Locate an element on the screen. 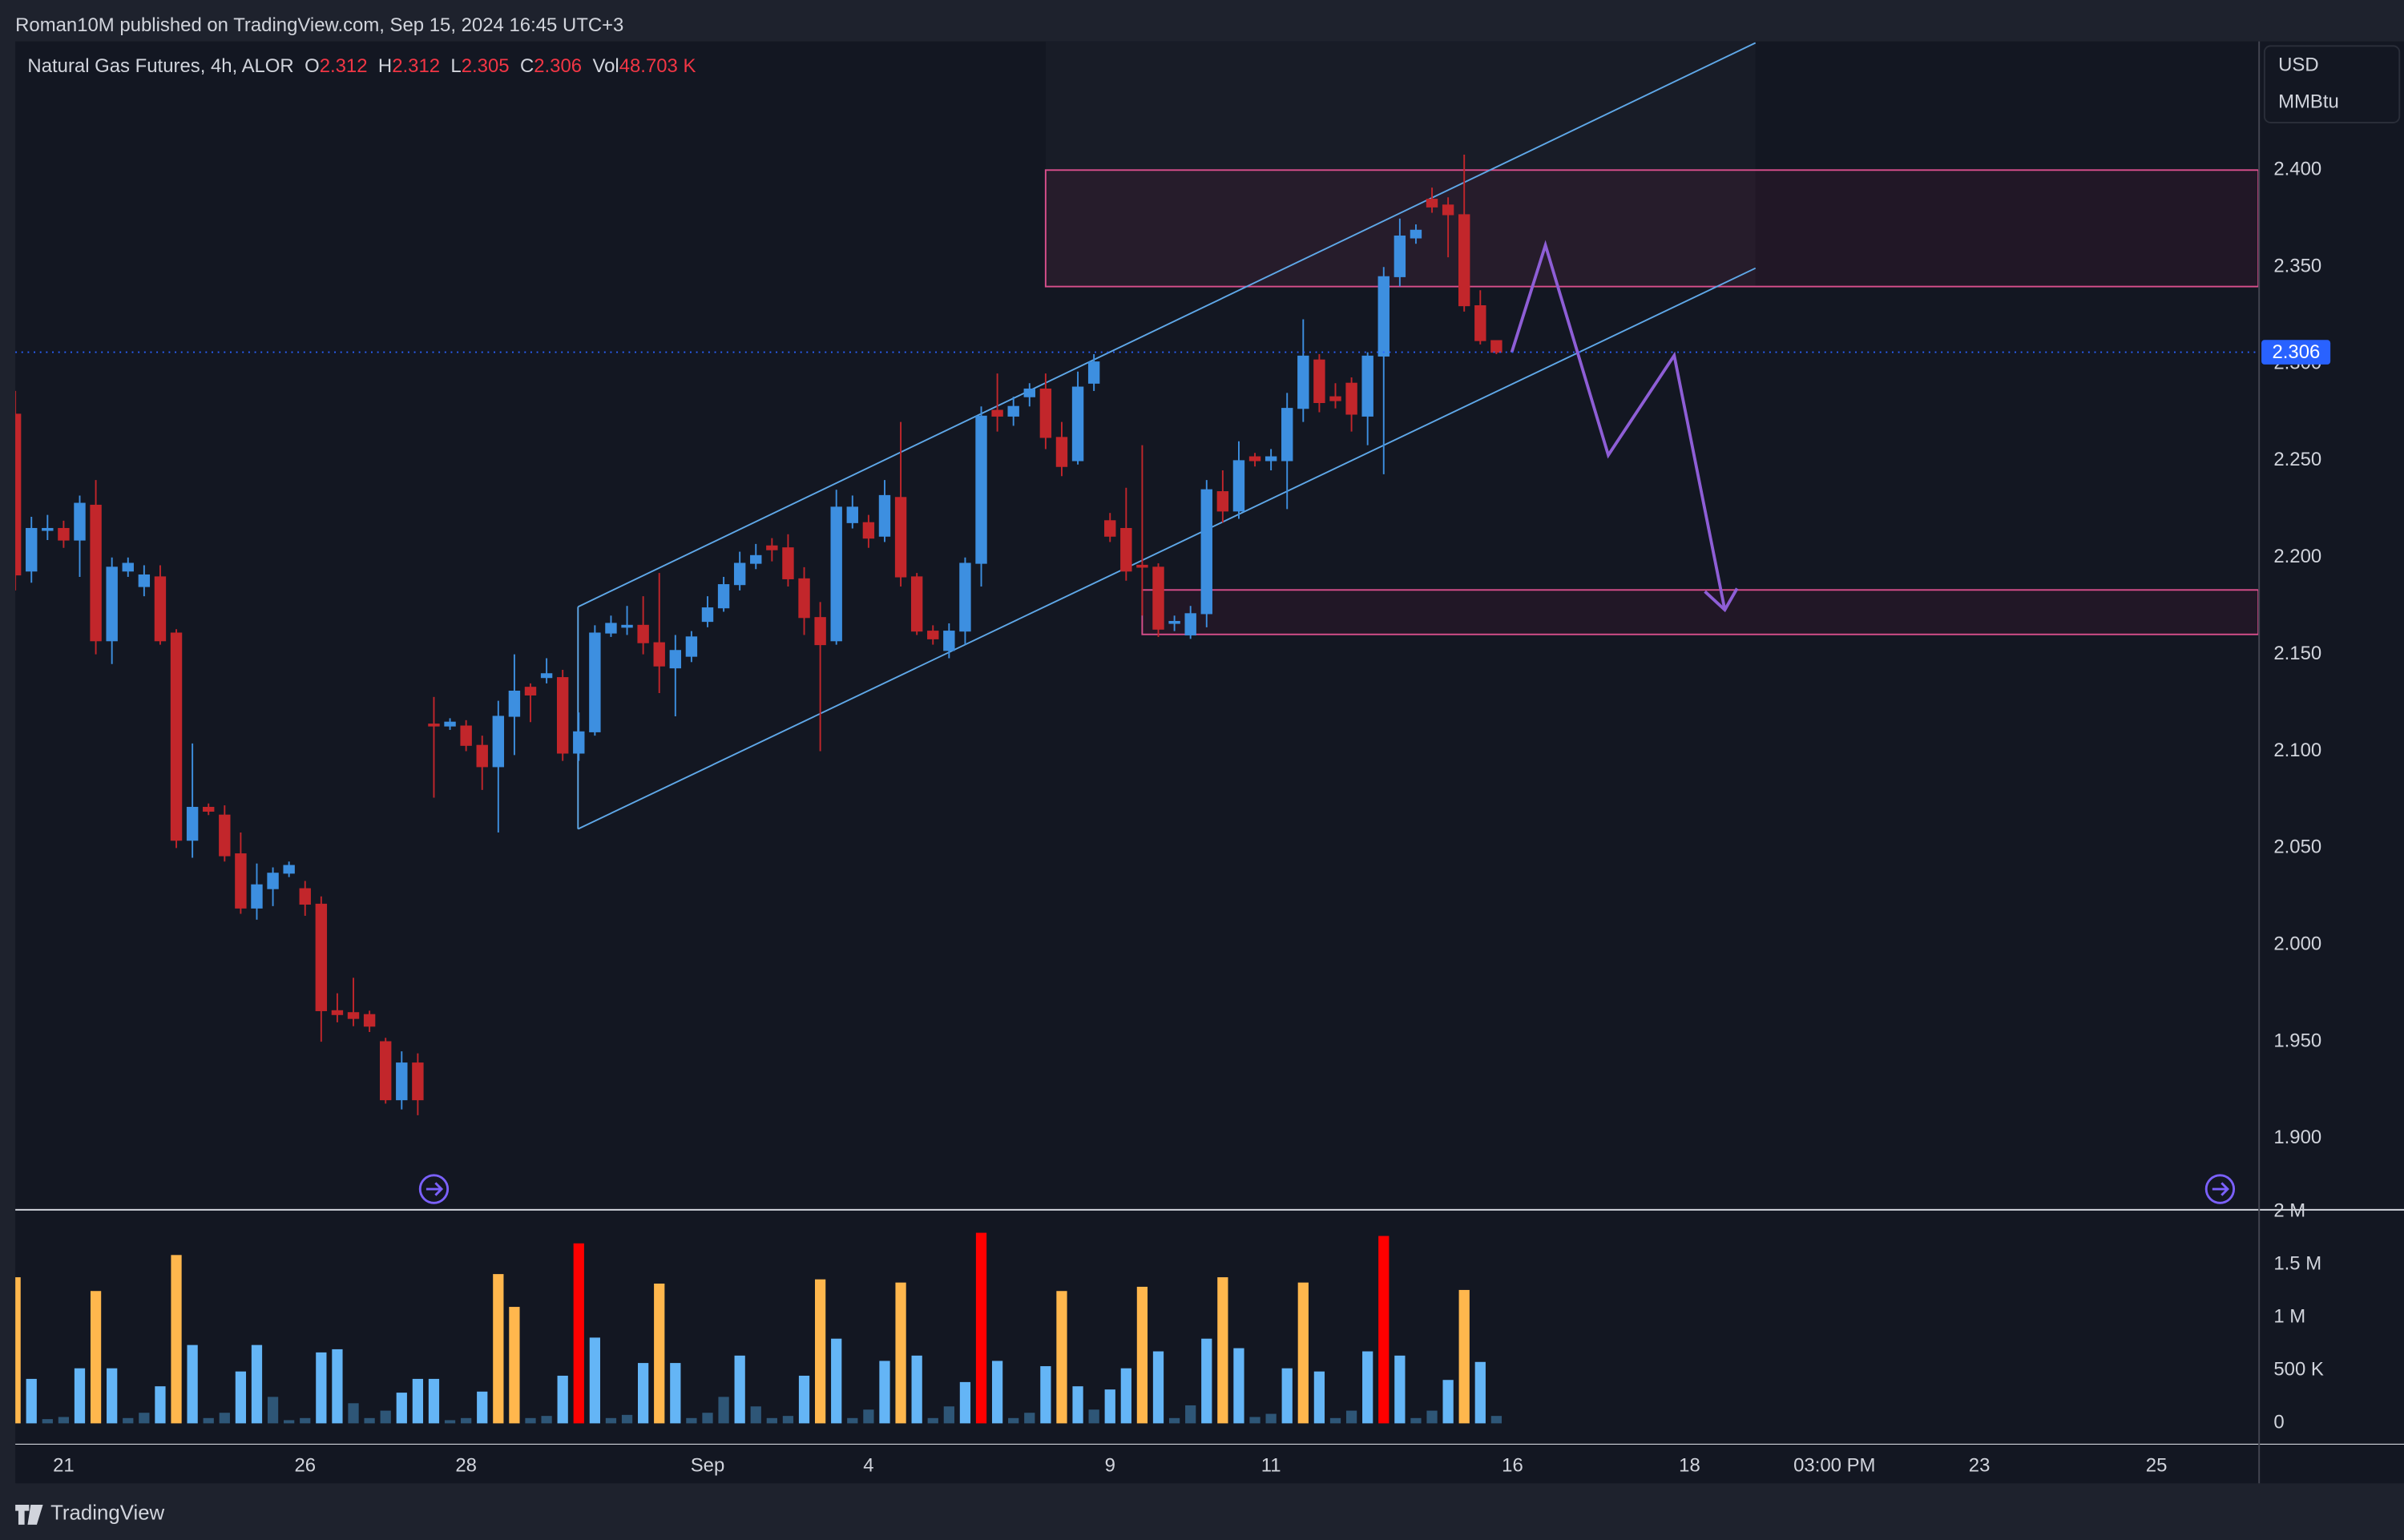 Image resolution: width=2404 pixels, height=1540 pixels. x-tick-label: Sep is located at coordinates (708, 1466).